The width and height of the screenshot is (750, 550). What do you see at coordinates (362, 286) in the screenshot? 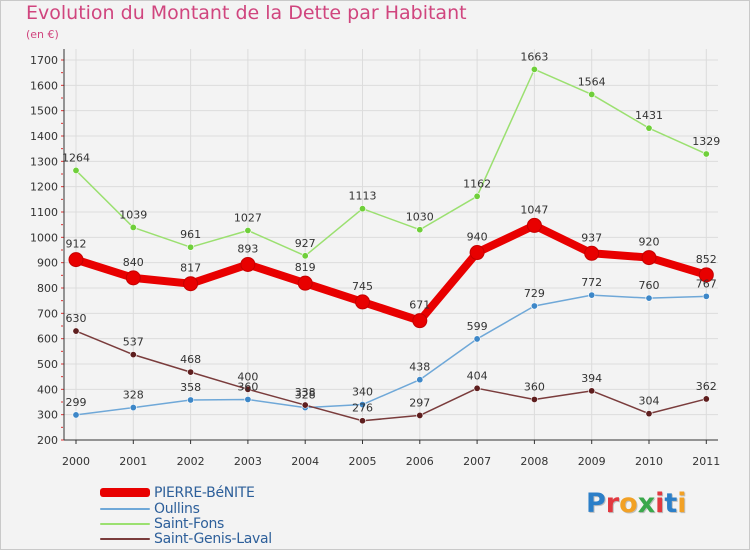
I see `data-label-pierre-b-nite: 745` at bounding box center [362, 286].